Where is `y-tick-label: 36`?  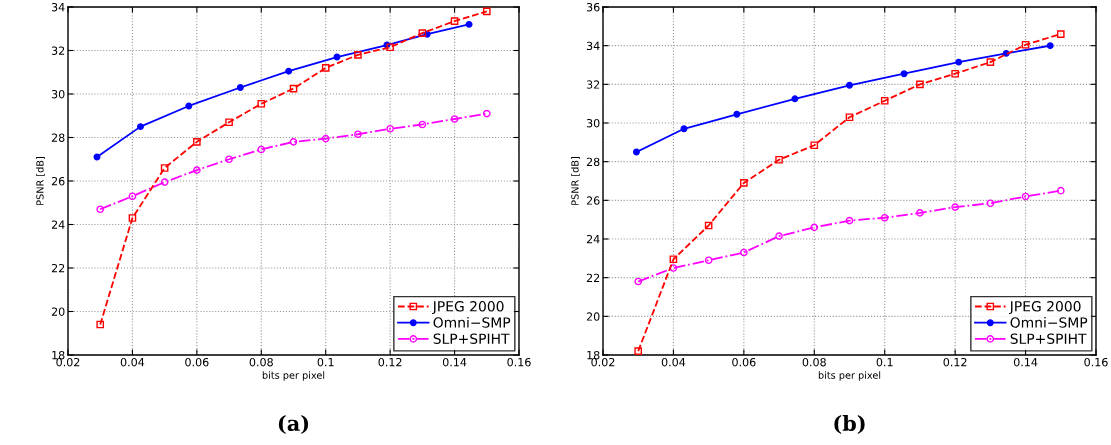
y-tick-label: 36 is located at coordinates (593, 7).